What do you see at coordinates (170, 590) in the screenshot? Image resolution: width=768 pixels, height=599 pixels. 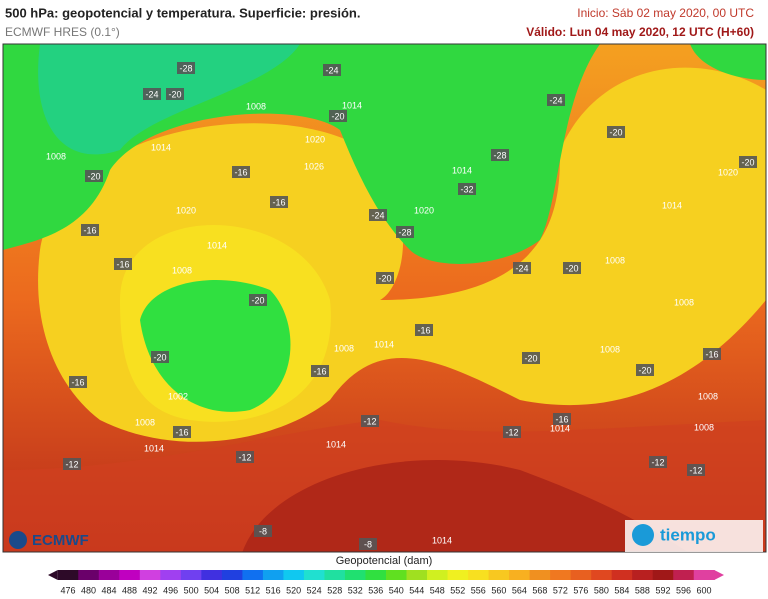 I see `colorbar-tick-label: 496` at bounding box center [170, 590].